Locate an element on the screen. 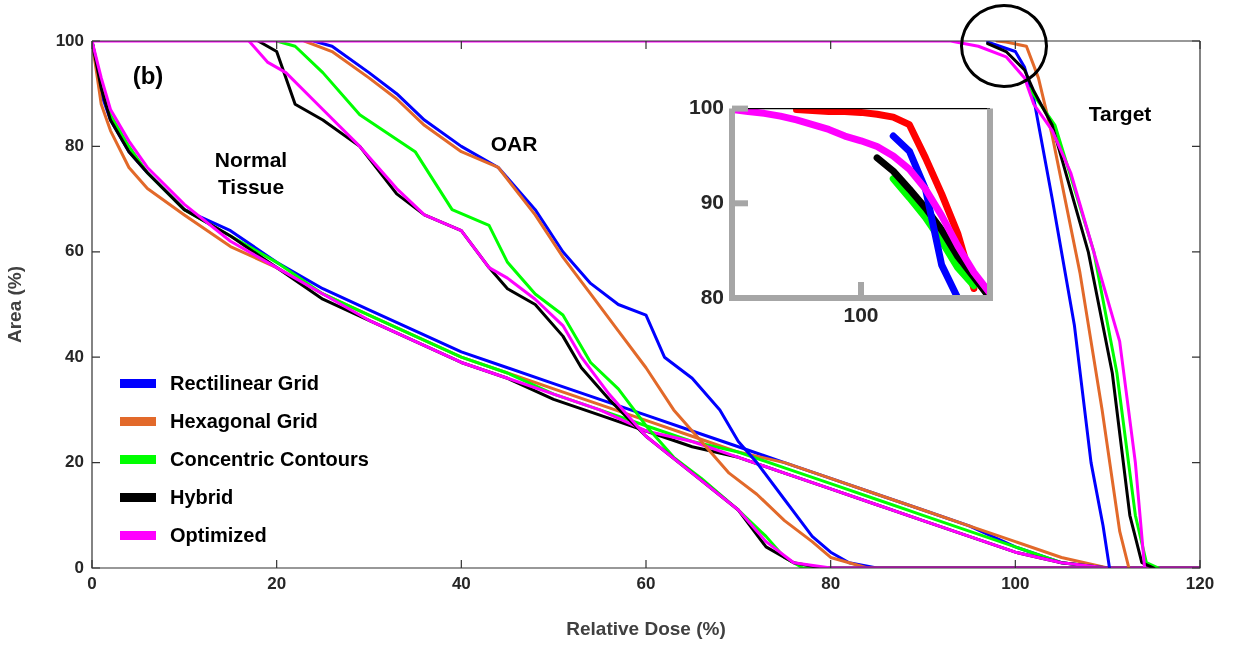 Image resolution: width=1233 pixels, height=645 pixels. annotation: Target is located at coordinates (1120, 114).